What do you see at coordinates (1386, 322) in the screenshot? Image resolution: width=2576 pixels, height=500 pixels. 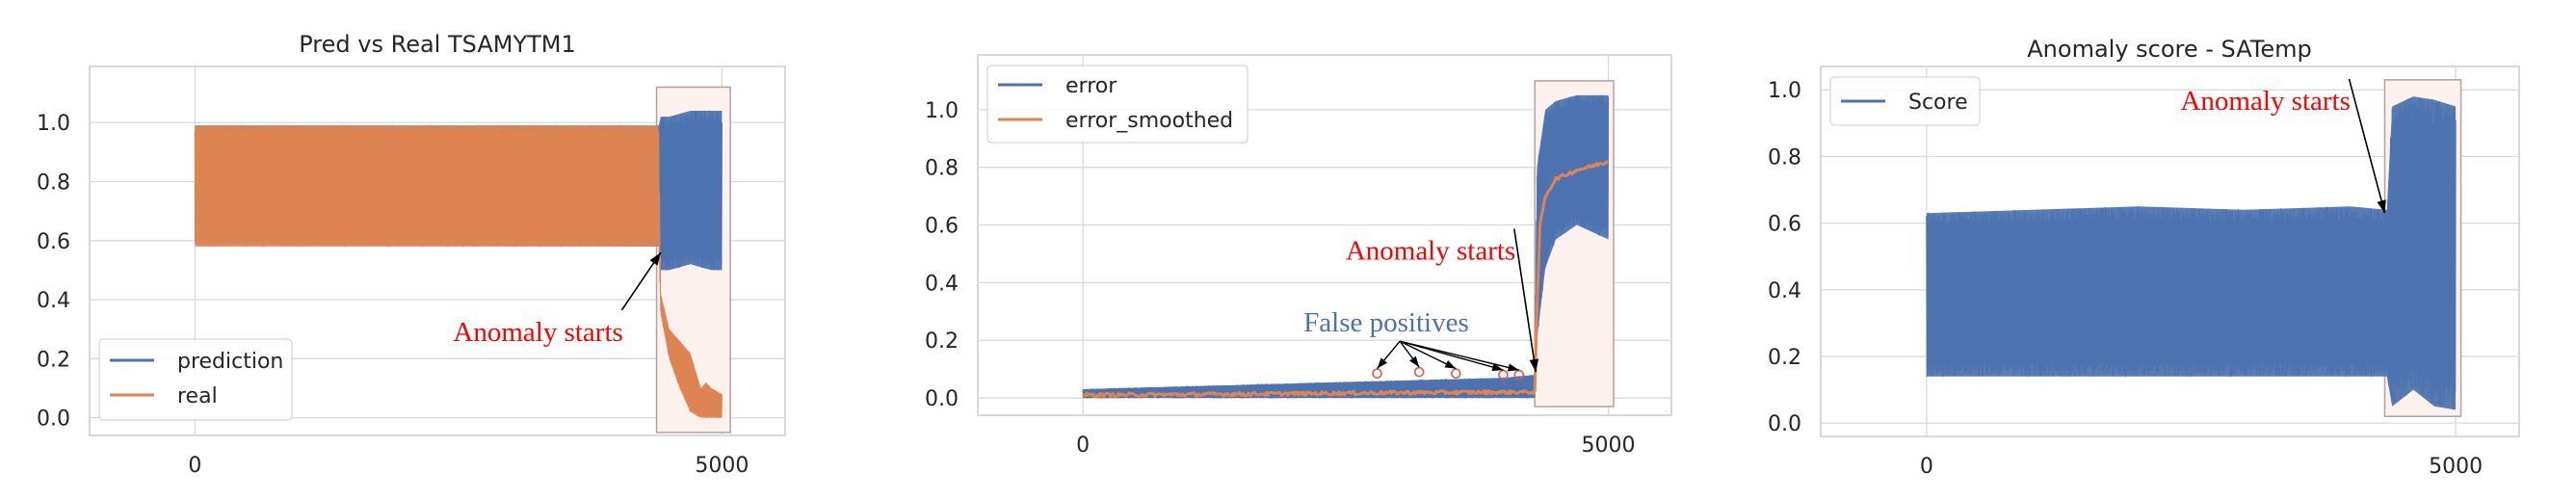 I see `annotation-text-false-positives: False positives` at bounding box center [1386, 322].